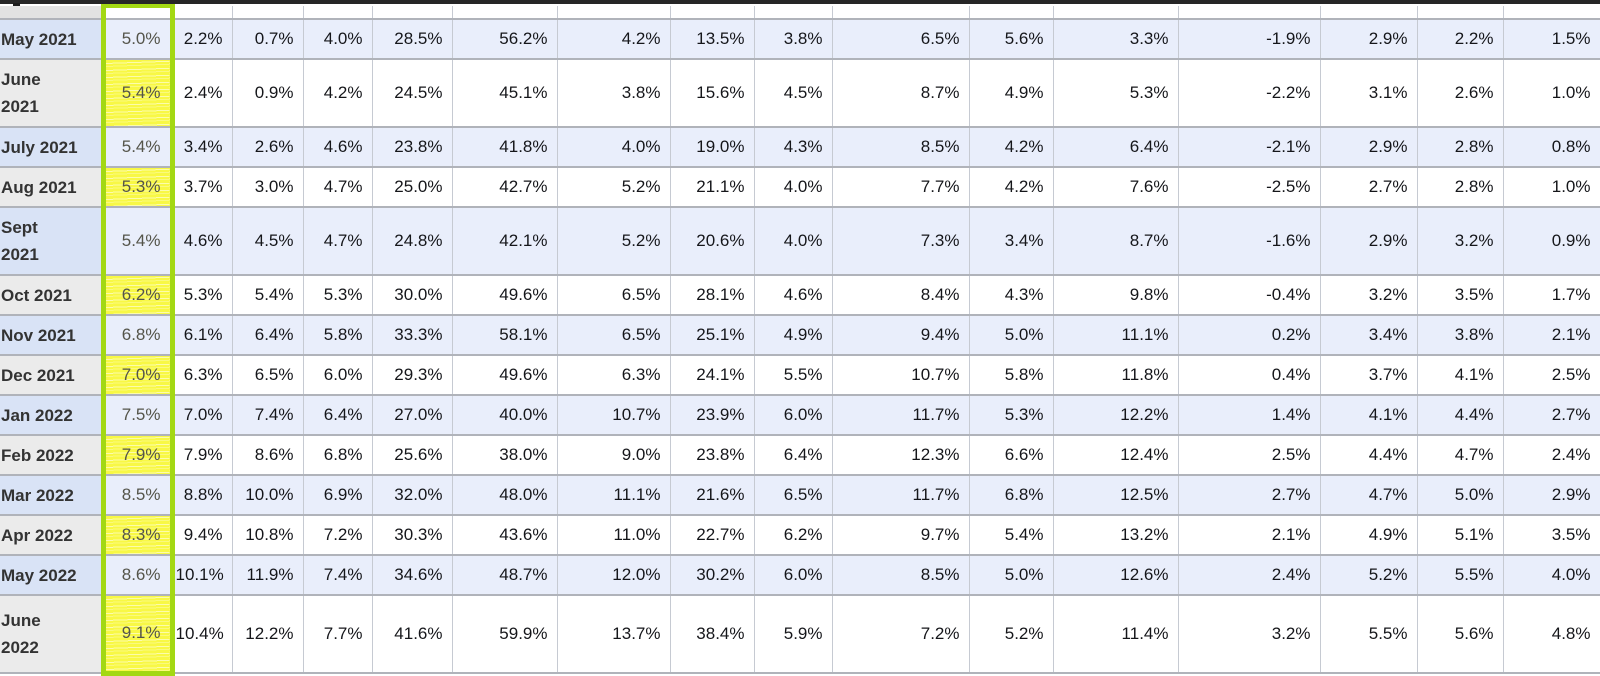  What do you see at coordinates (1369, 93) in the screenshot?
I see `value-cell: 3.1%` at bounding box center [1369, 93].